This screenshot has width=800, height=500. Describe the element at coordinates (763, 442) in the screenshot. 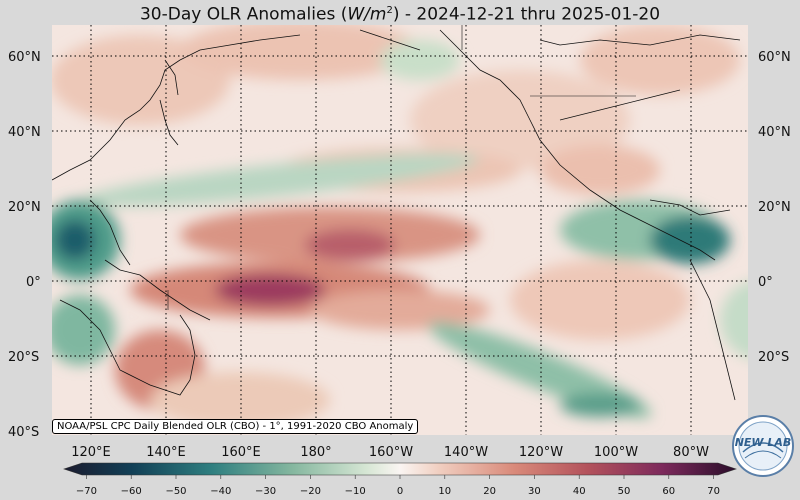

I see `logo-text: NEW LAB` at that location.